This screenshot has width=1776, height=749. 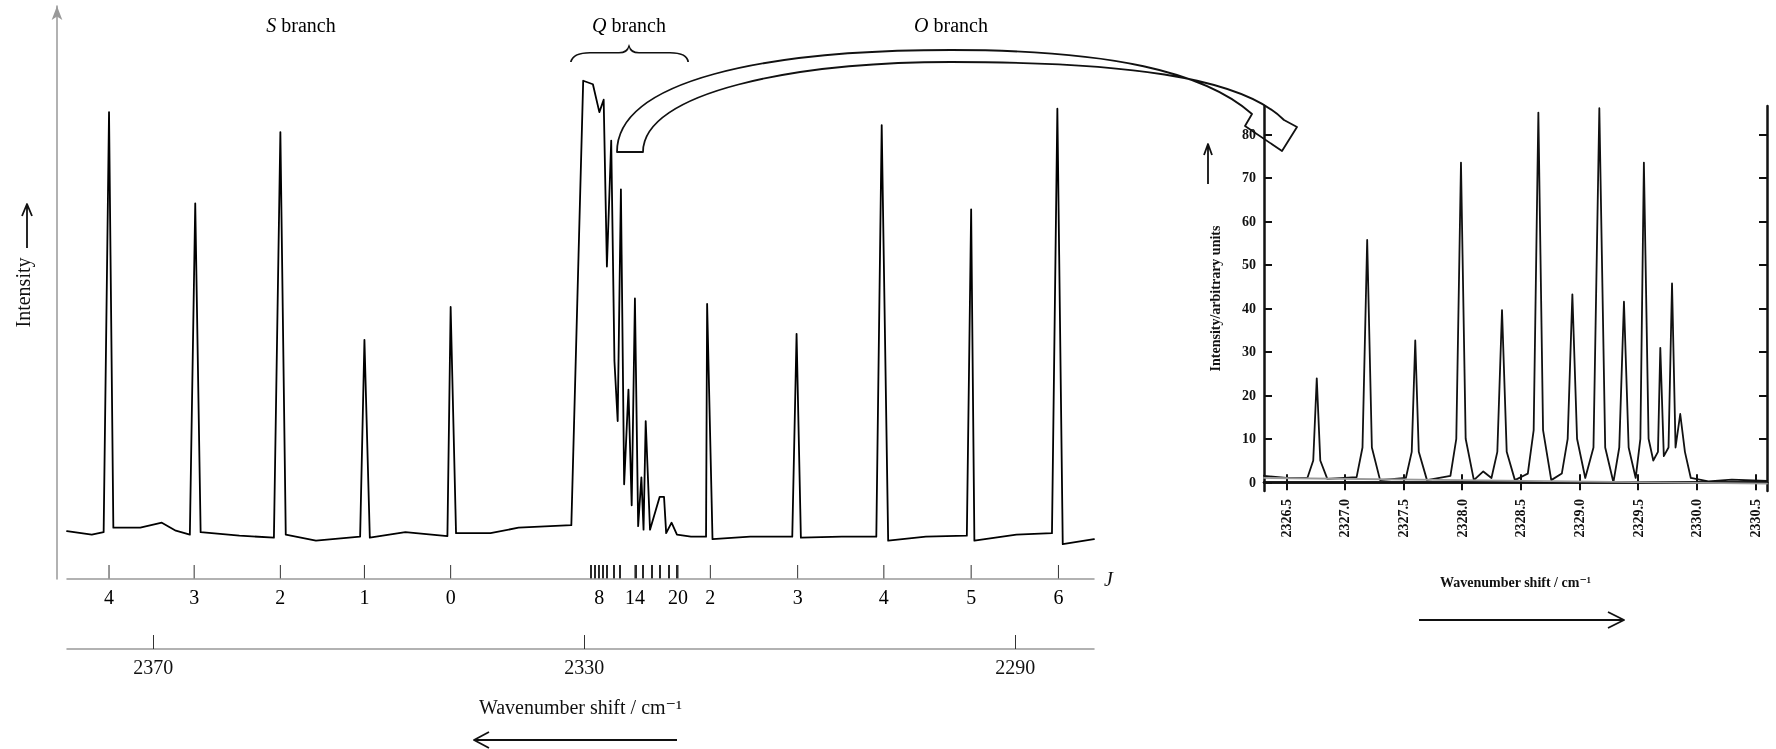 What do you see at coordinates (1249, 221) in the screenshot?
I see `y-tick-label: 60` at bounding box center [1249, 221].